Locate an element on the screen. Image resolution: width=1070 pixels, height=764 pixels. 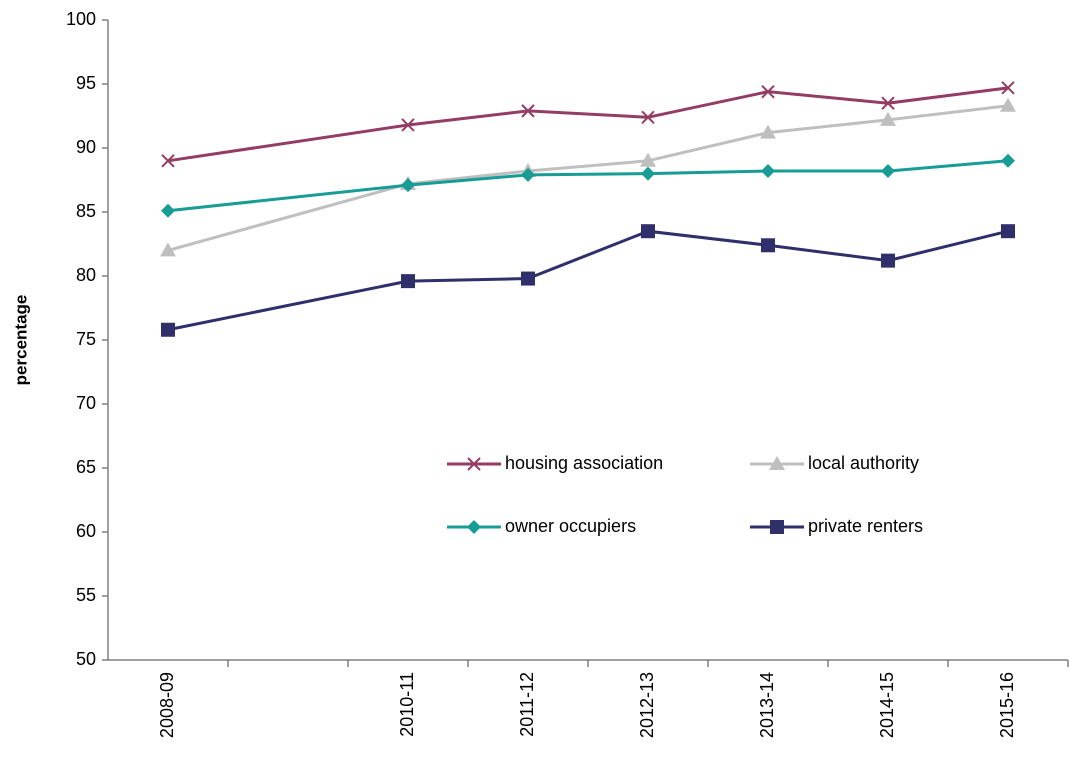
y-tick-label: 70 is located at coordinates (86, 403).